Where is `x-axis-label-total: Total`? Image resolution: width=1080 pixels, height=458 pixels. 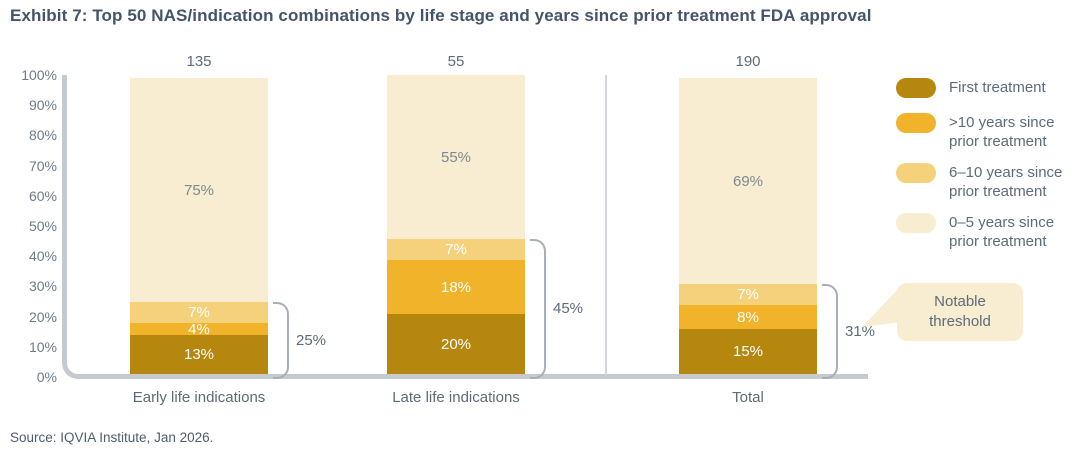
x-axis-label-total: Total is located at coordinates (748, 397).